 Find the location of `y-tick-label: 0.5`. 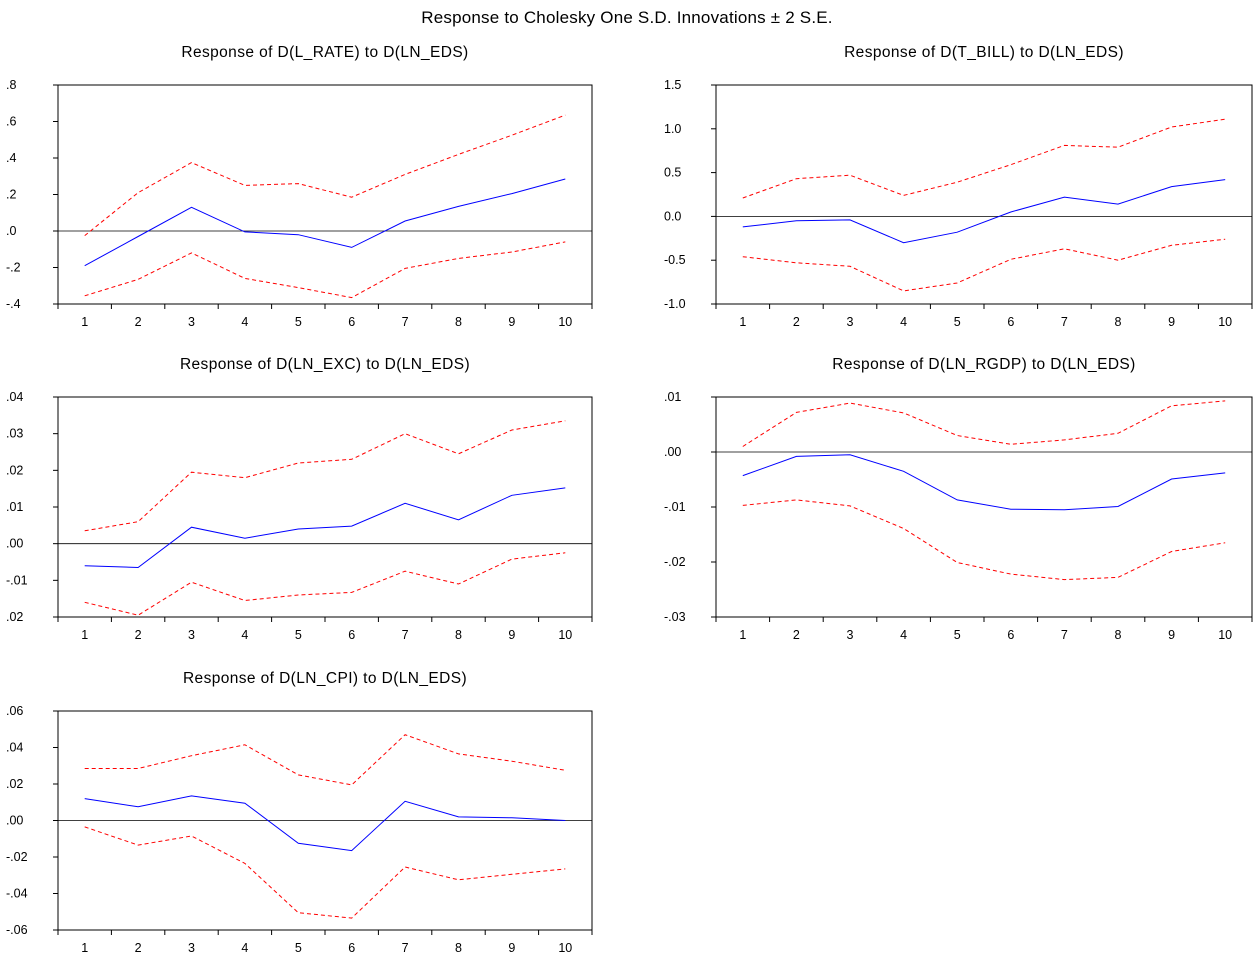

y-tick-label: 0.5 is located at coordinates (672, 173).